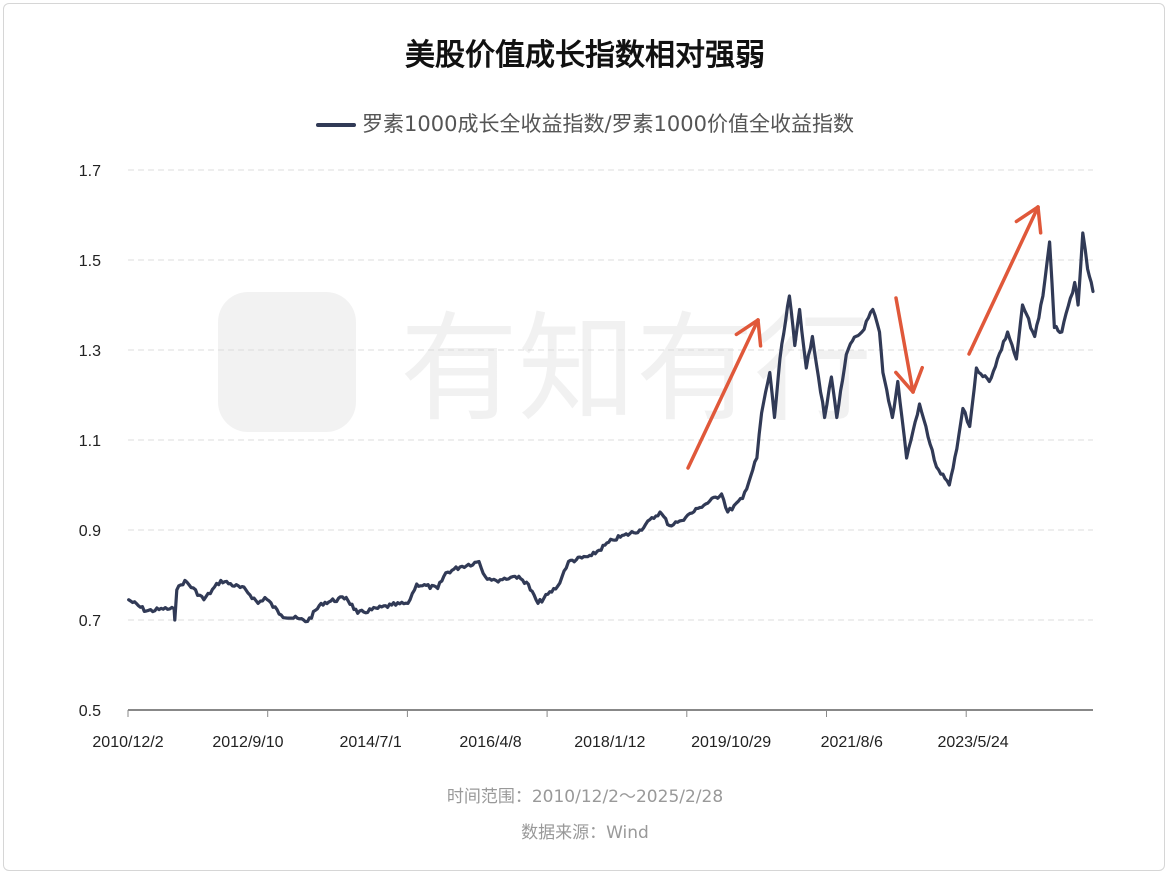  Describe the element at coordinates (336, 125) in the screenshot. I see `legend-swatch` at that location.